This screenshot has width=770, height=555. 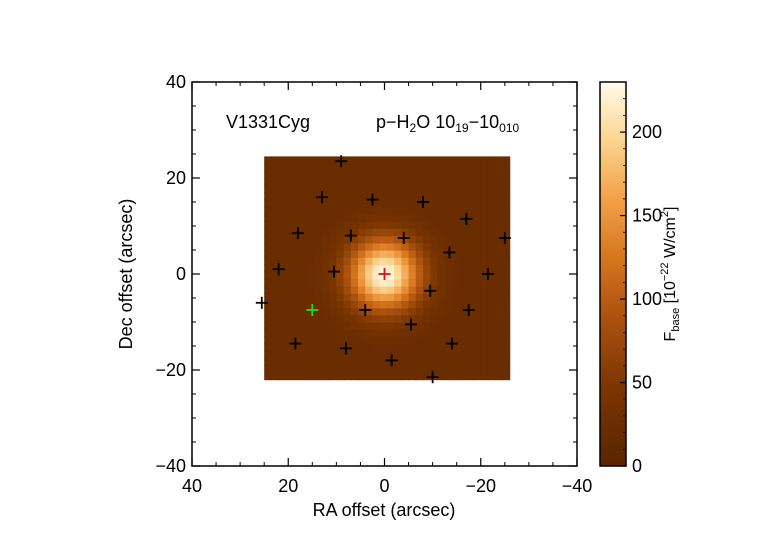 What do you see at coordinates (288, 486) in the screenshot?
I see `x-tick-label: 20` at bounding box center [288, 486].